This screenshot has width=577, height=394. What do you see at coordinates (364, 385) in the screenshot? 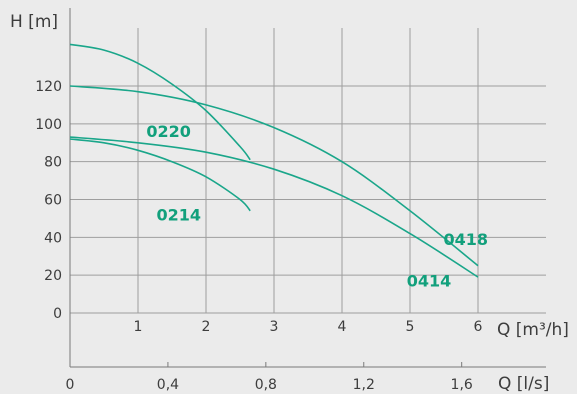
I see `x-tick-label-ls: 1,2` at bounding box center [364, 385].